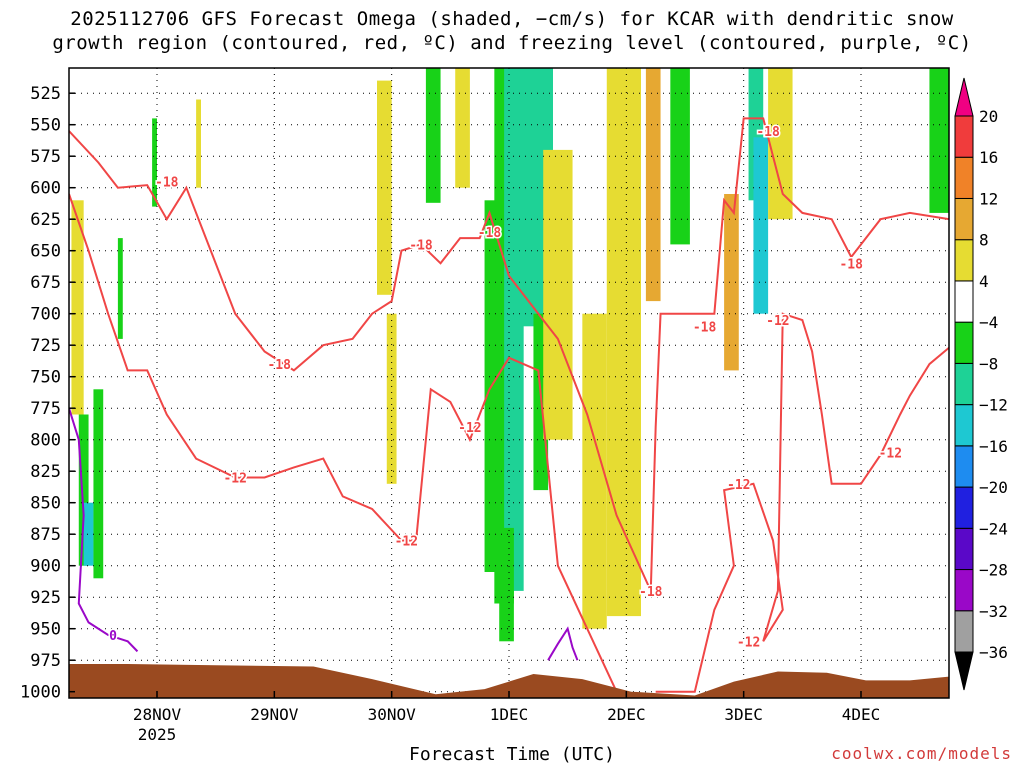 The image size is (1024, 768). Describe the element at coordinates (988, 157) in the screenshot. I see `colorbar-label-12: 16` at that location.